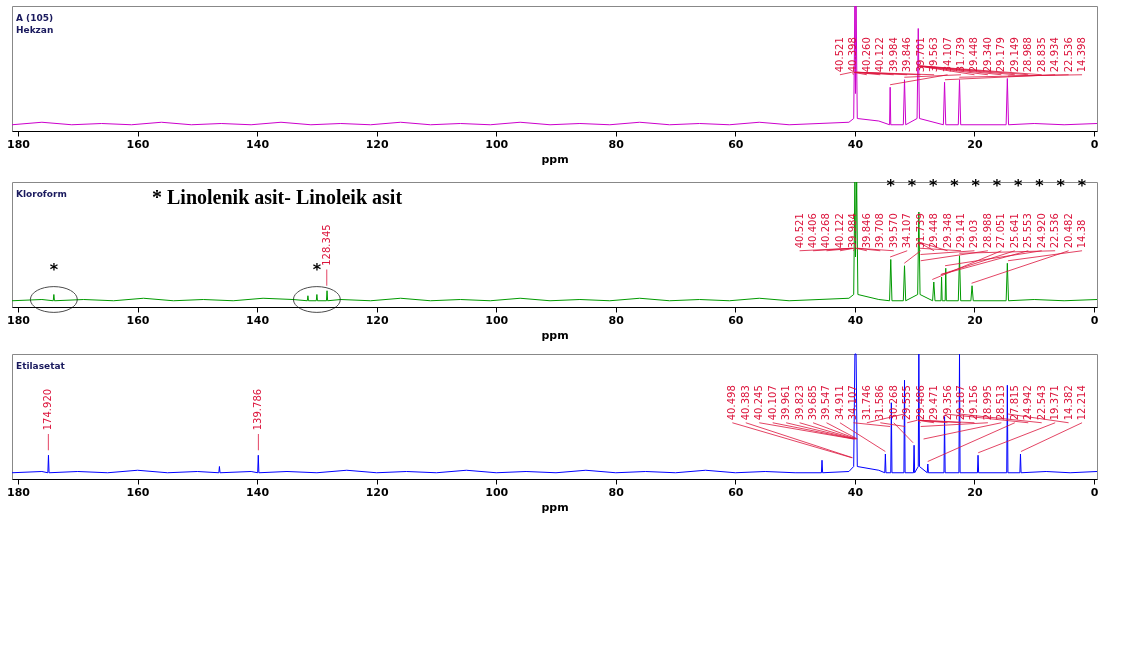 The image size is (1125, 645). I want to click on annotation: 39.708, so click(880, 231).